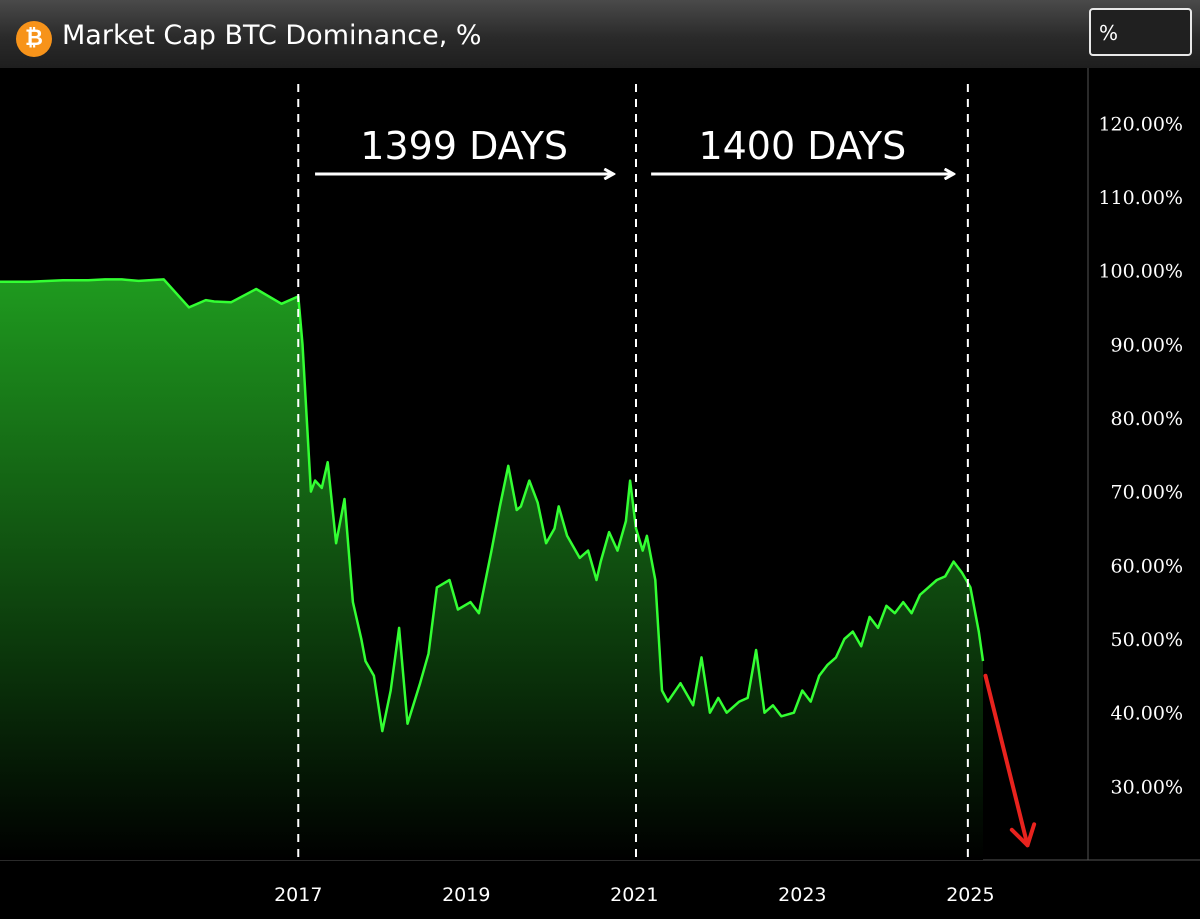 The width and height of the screenshot is (1200, 919). Describe the element at coordinates (1147, 714) in the screenshot. I see `y-tick-label: 40.00%` at that location.